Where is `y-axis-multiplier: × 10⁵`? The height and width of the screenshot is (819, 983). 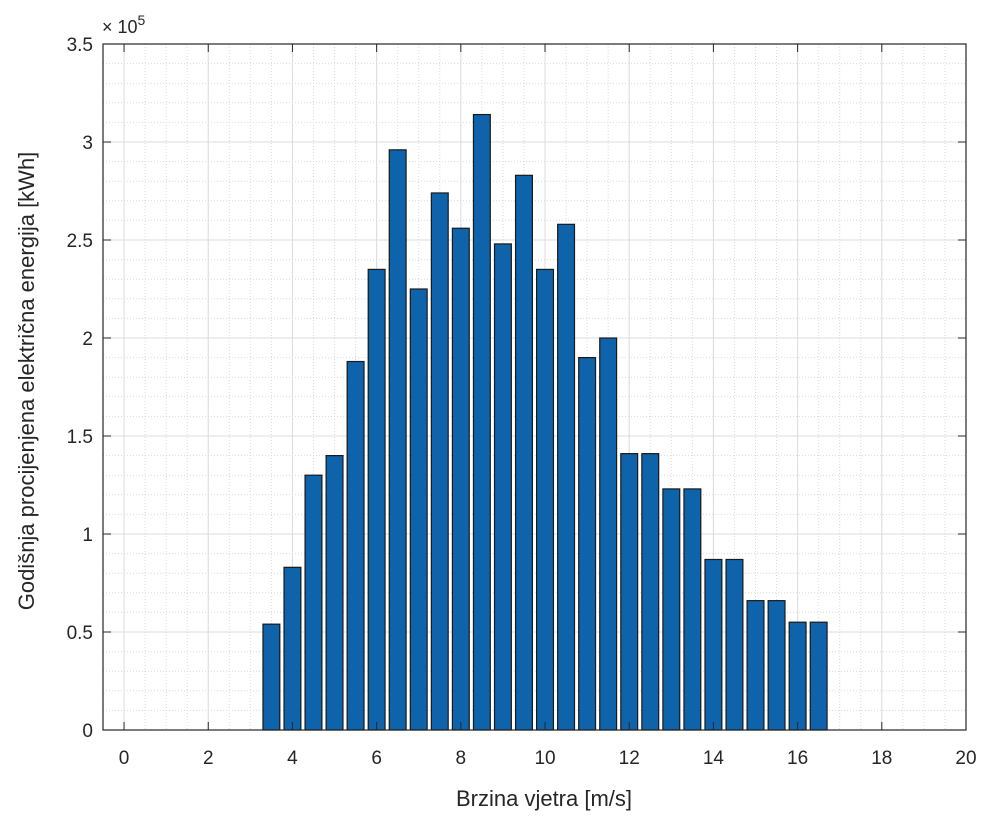 y-axis-multiplier: × 10⁵ is located at coordinates (124, 24).